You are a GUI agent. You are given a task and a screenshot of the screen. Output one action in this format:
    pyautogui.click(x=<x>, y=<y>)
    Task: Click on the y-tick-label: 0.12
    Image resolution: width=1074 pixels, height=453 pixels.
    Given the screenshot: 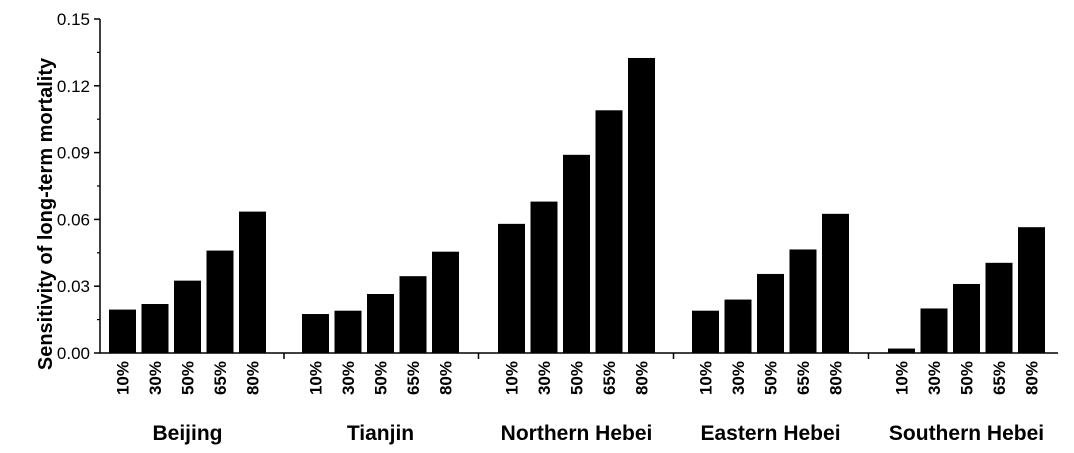 What is the action you would take?
    pyautogui.click(x=73, y=86)
    